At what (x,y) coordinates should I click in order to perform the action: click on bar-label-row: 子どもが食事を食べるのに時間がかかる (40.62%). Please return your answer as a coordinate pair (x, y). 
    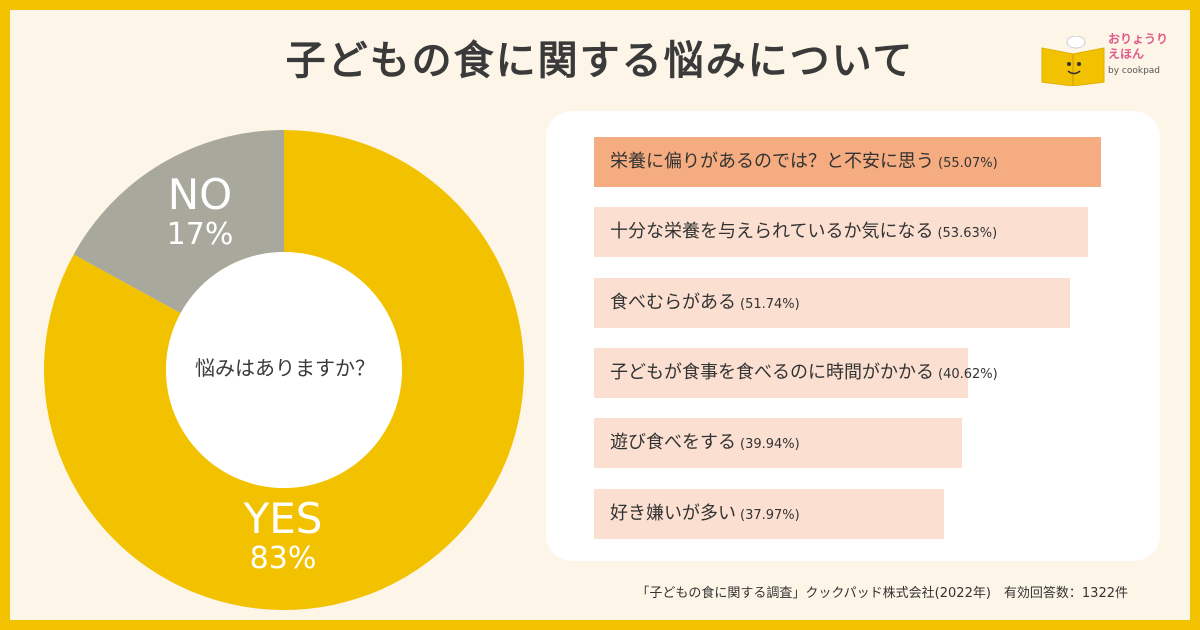
    Looking at the image, I should click on (804, 373).